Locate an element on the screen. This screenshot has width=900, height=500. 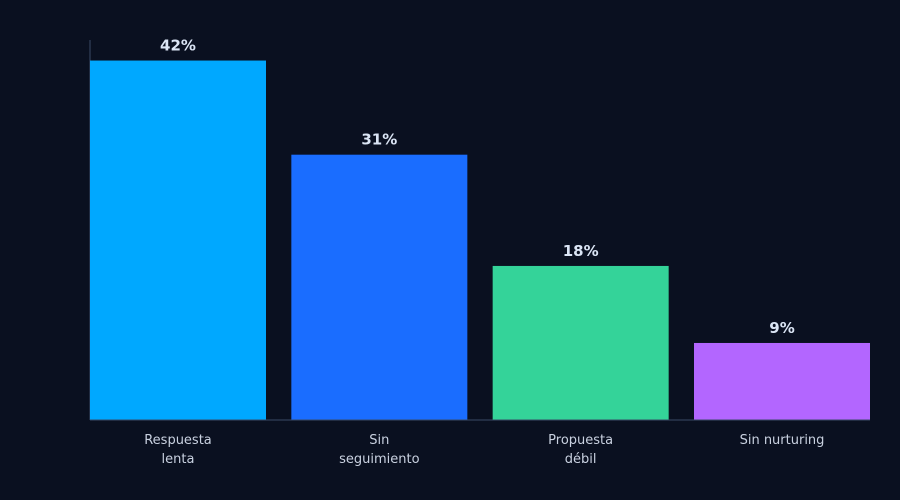
value-label: 18% is located at coordinates (581, 251).